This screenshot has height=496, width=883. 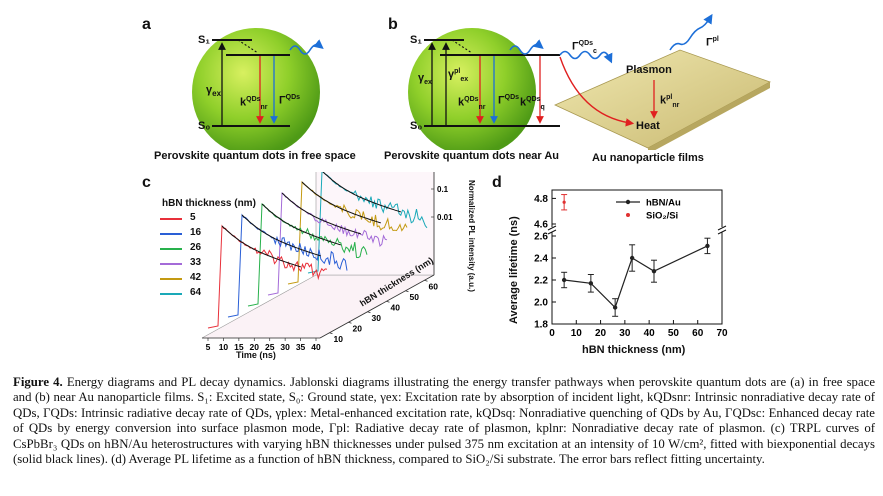 What do you see at coordinates (146, 182) in the screenshot?
I see `panel-label-c: c` at bounding box center [146, 182].